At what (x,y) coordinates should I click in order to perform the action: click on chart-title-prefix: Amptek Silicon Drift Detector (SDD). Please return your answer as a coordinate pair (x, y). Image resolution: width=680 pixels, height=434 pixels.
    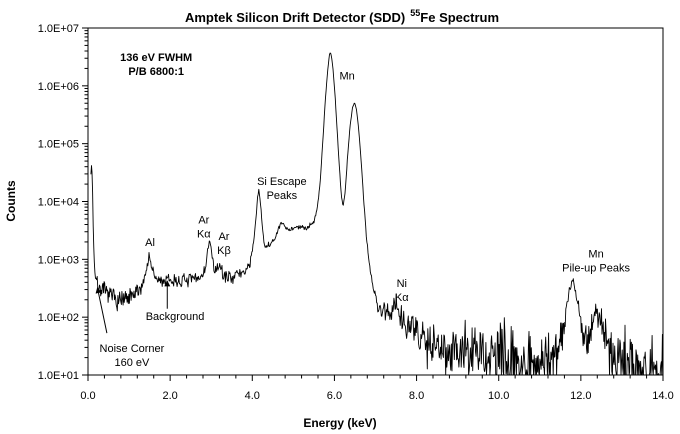
    Looking at the image, I should click on (295, 17).